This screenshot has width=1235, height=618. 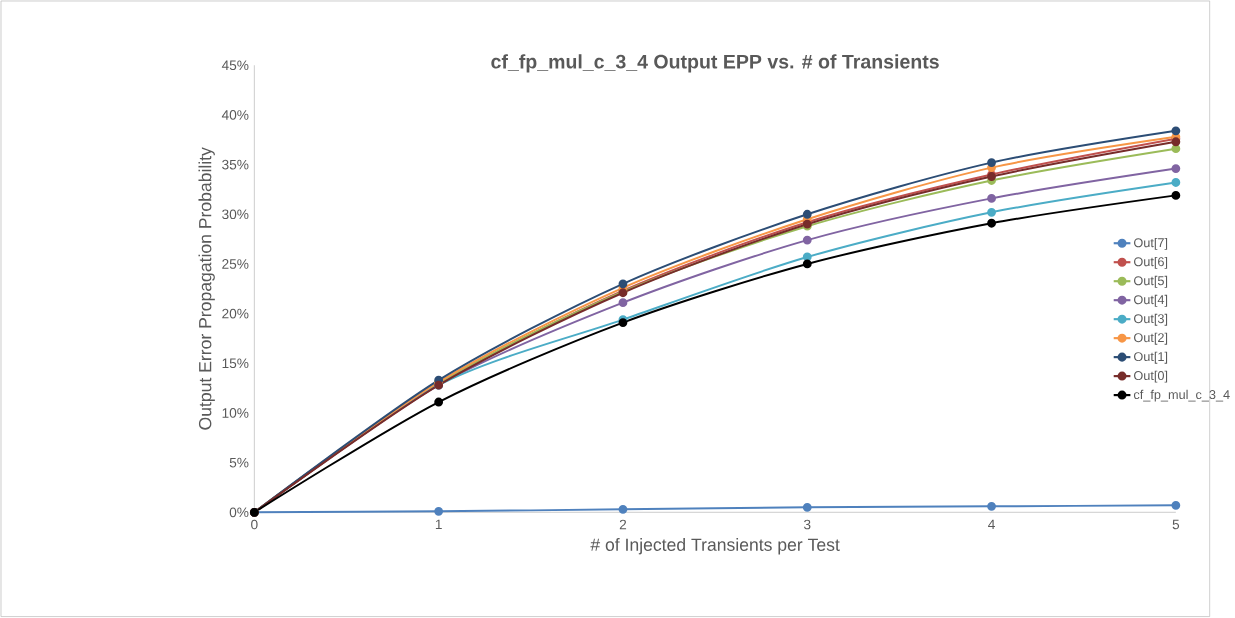 What do you see at coordinates (438, 524) in the screenshot?
I see `x-tick-label: 1` at bounding box center [438, 524].